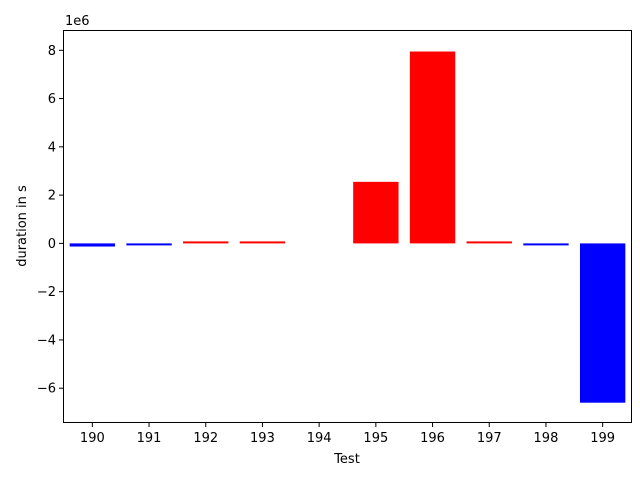  I want to click on y-tick-label: 0, so click(52, 244).